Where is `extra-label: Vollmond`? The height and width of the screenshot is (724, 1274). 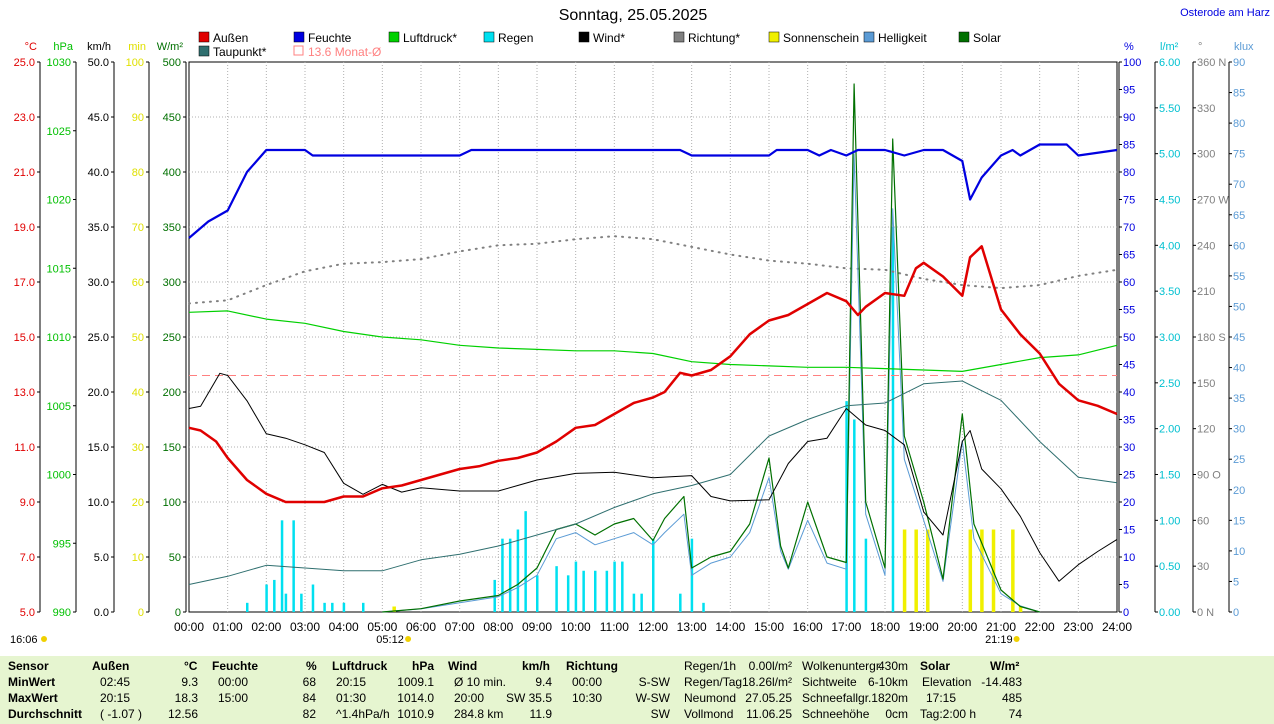 extra-label: Vollmond is located at coordinates (709, 714).